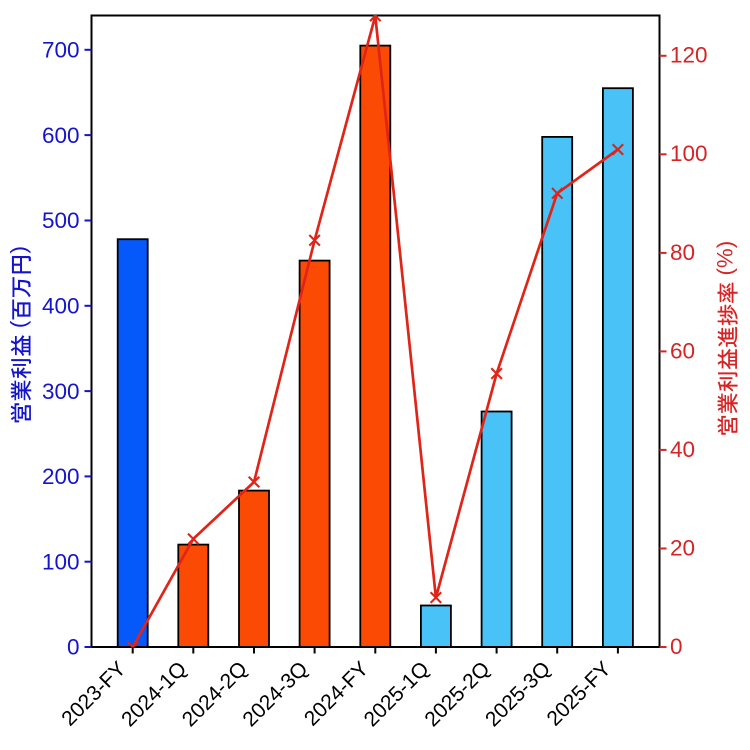 The image size is (750, 750). What do you see at coordinates (61, 306) in the screenshot?
I see `svg-text: 400` at bounding box center [61, 306].